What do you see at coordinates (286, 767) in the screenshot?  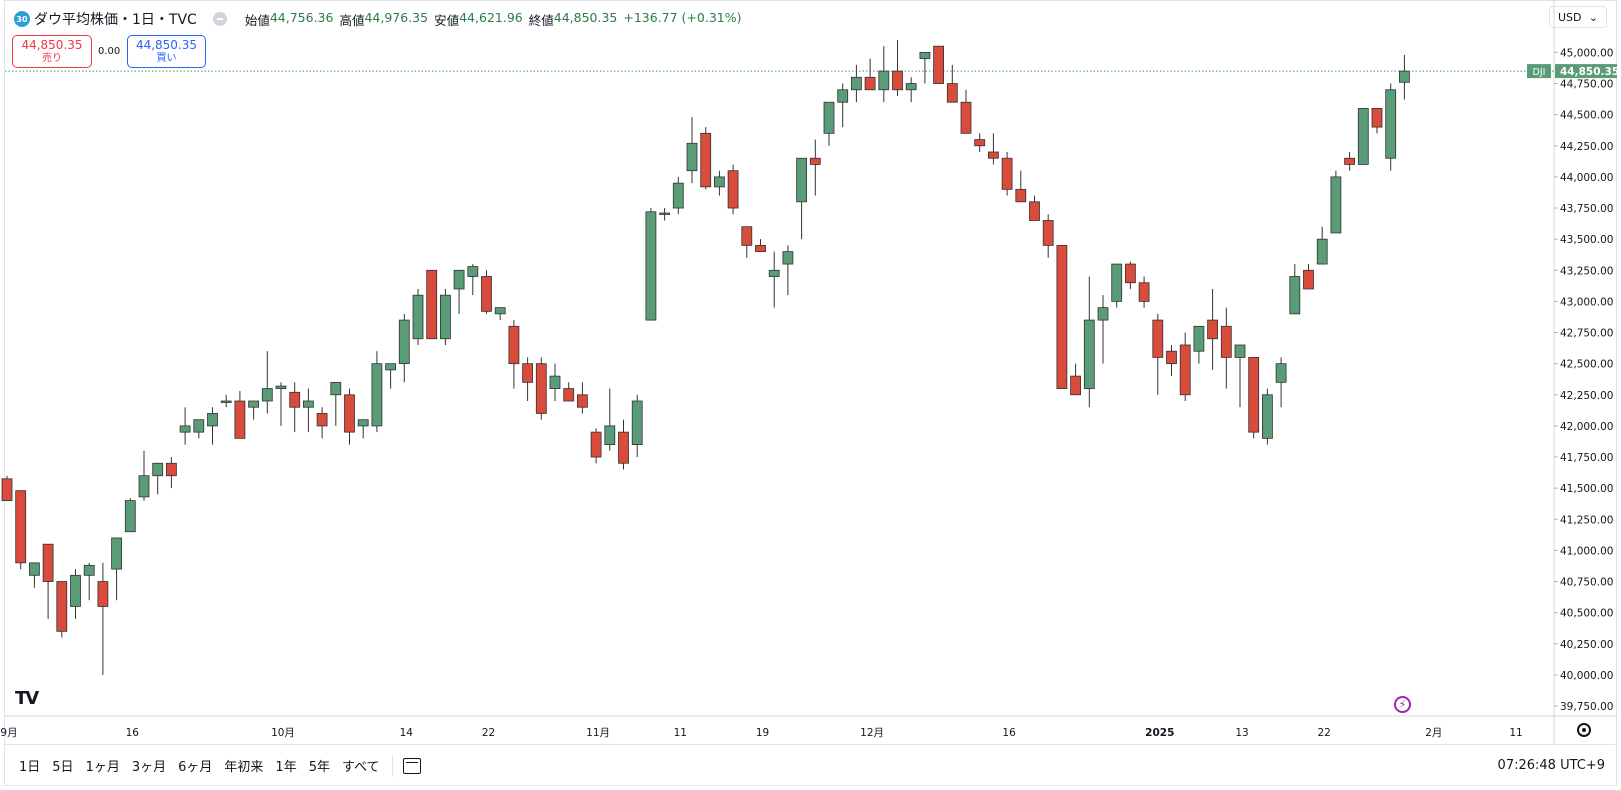 I see `range-button: 1年` at bounding box center [286, 767].